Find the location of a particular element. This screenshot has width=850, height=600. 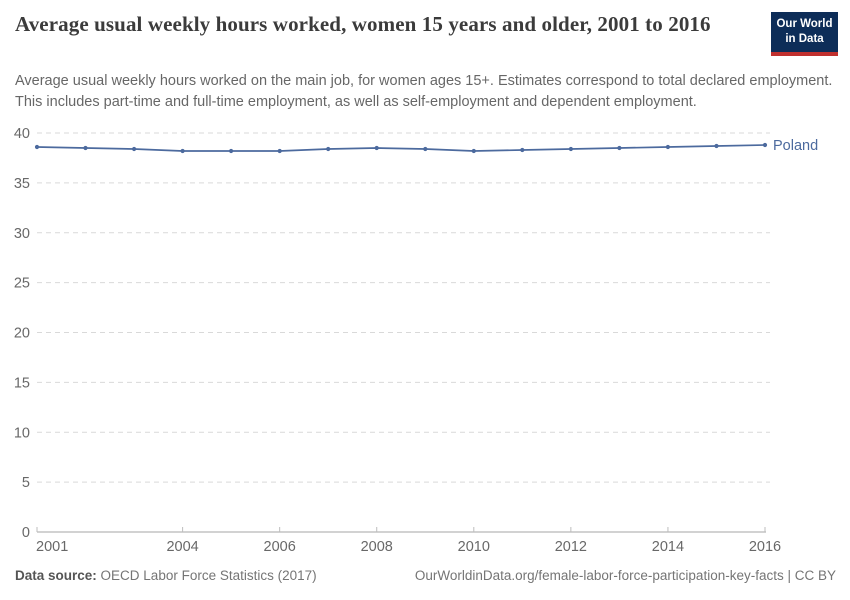

series-line-poland is located at coordinates (401, 148).